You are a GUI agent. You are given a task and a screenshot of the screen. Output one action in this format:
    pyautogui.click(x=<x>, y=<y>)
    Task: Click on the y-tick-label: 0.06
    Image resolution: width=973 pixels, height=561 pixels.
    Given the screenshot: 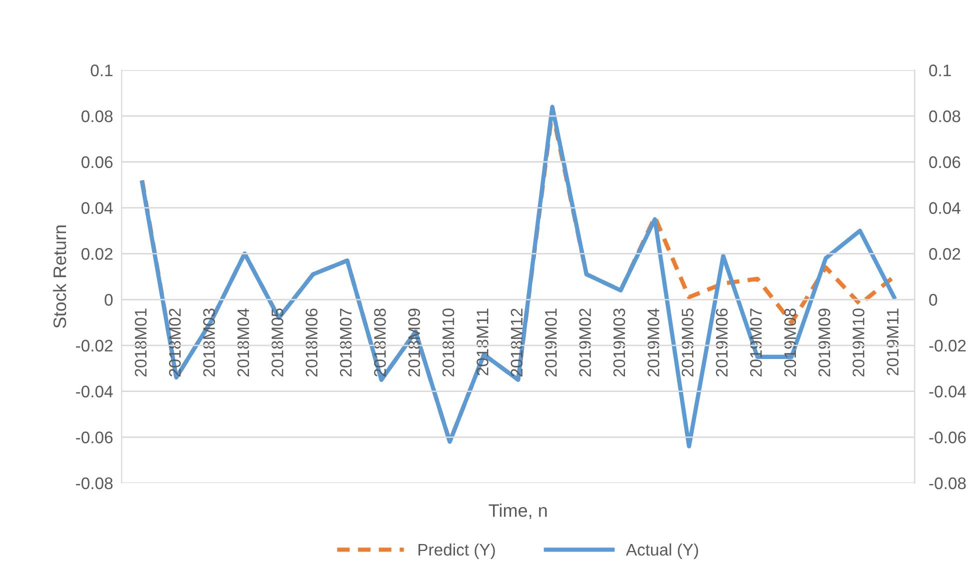 What is the action you would take?
    pyautogui.click(x=97, y=162)
    